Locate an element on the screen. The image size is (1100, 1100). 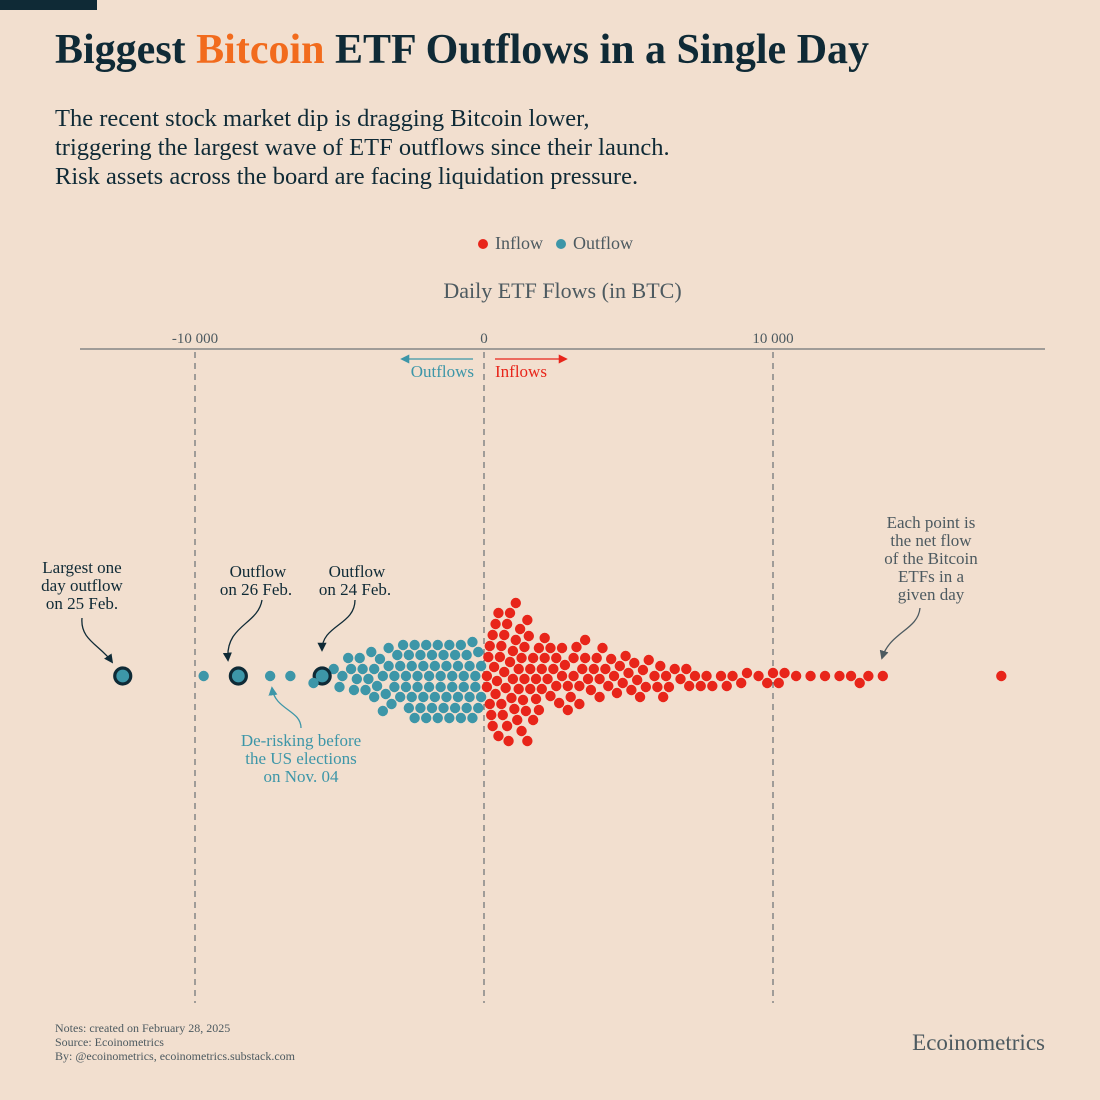
svg-text: the US elections is located at coordinates (300, 758).